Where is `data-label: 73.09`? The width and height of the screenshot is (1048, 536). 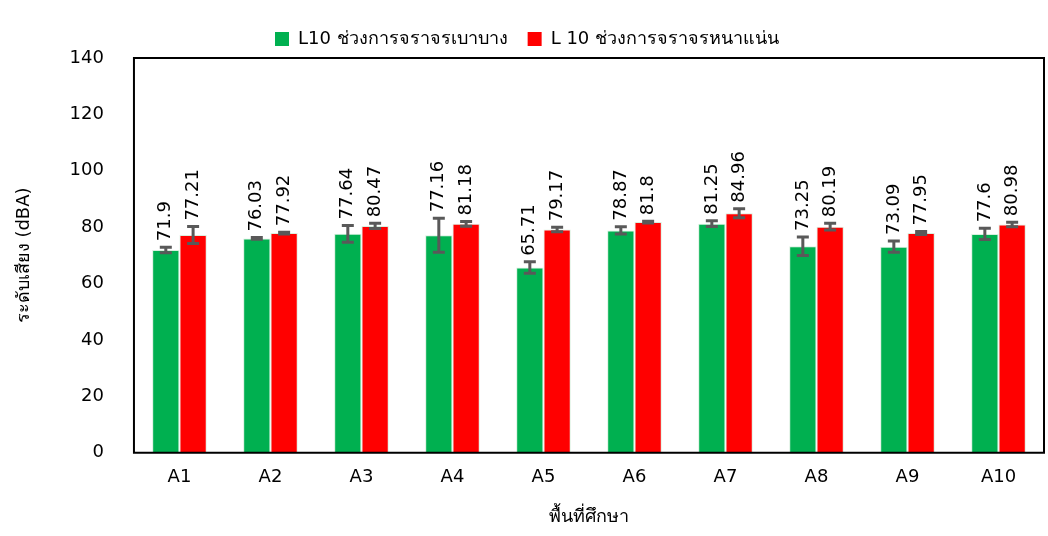
data-label: 73.09 is located at coordinates (892, 209).